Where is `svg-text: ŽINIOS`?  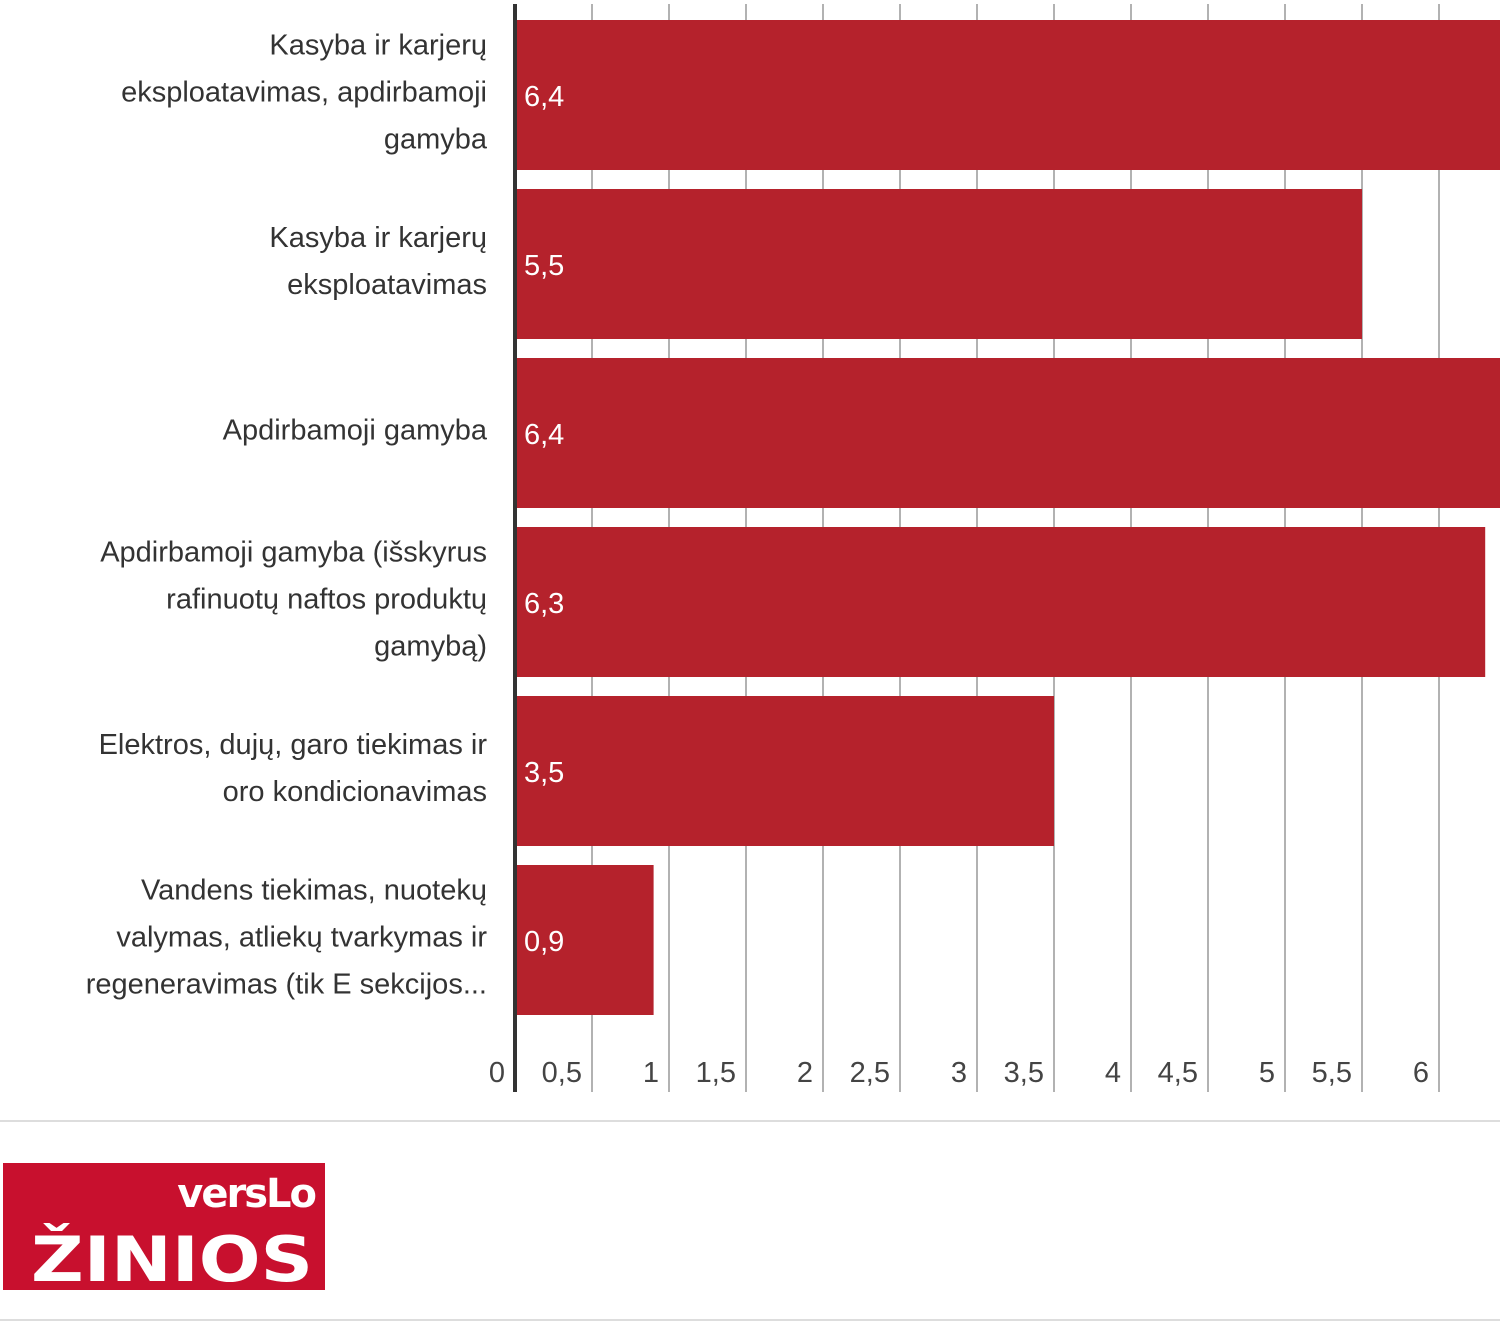
svg-text: ŽINIOS is located at coordinates (172, 1256).